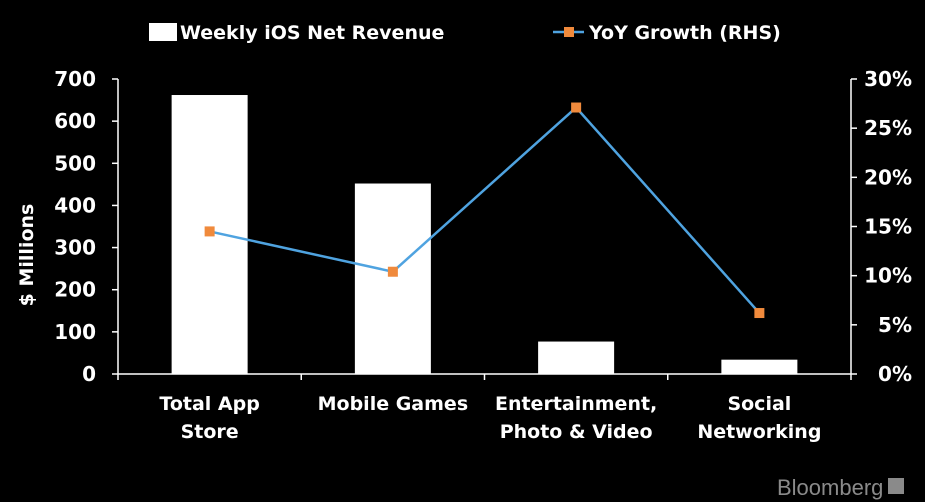 The image size is (925, 502). I want to click on x-tick-label: Entertainment,, so click(576, 404).